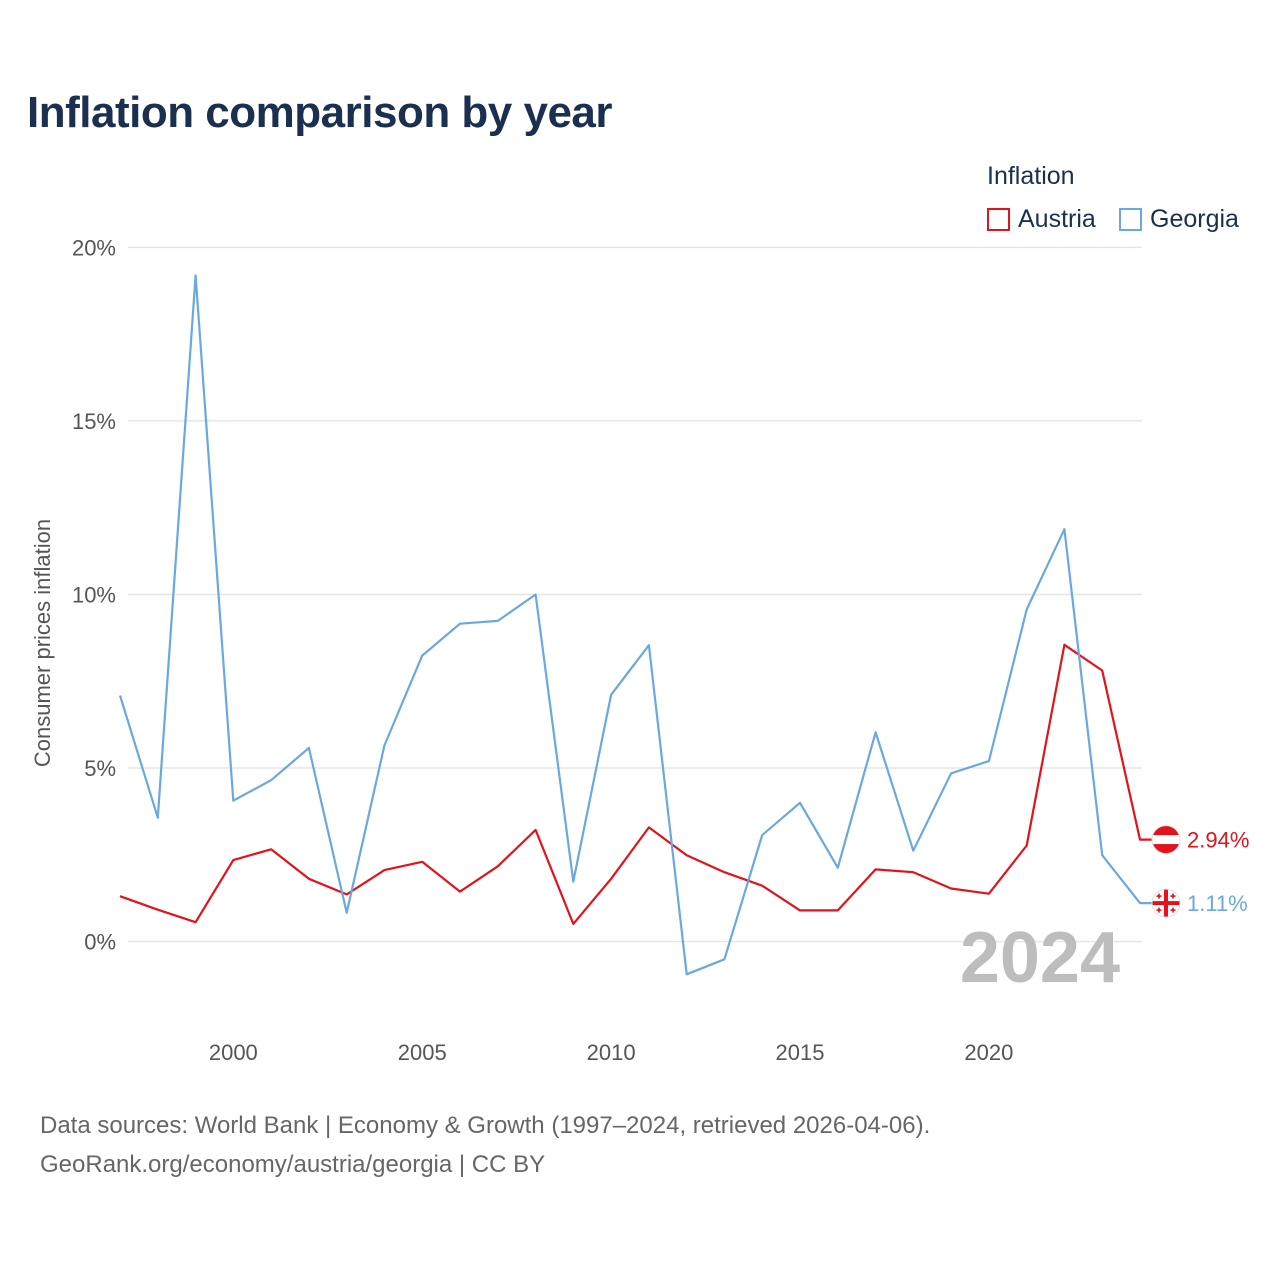 The image size is (1280, 1280). Describe the element at coordinates (94, 421) in the screenshot. I see `y-tick-label-3: 15%` at that location.